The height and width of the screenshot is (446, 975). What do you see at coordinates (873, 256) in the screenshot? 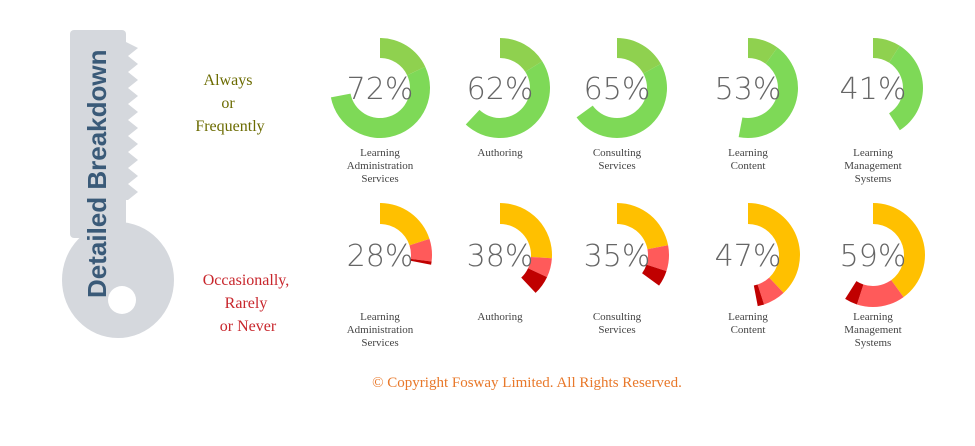
I see `percent-label: 59%` at bounding box center [873, 256].